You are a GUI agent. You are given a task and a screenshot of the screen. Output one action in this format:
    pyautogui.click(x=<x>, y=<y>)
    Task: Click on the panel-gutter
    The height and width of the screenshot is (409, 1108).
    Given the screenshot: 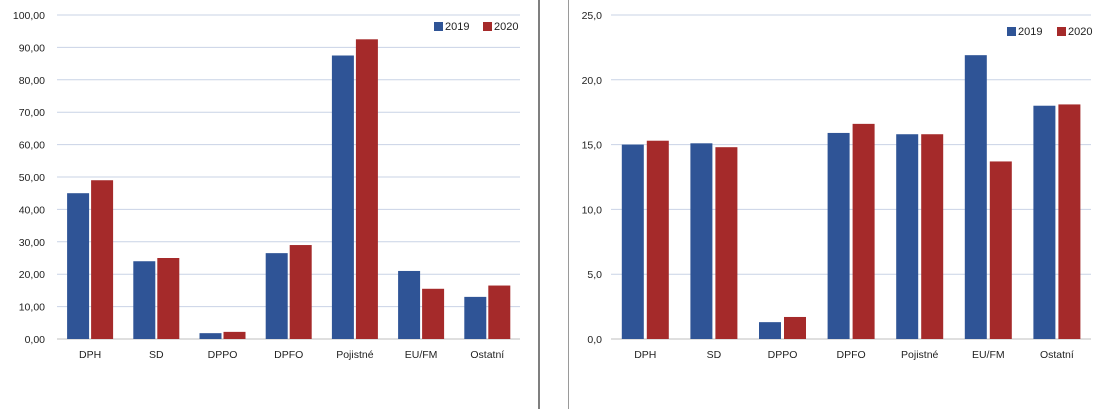 What is the action you would take?
    pyautogui.click(x=554, y=204)
    